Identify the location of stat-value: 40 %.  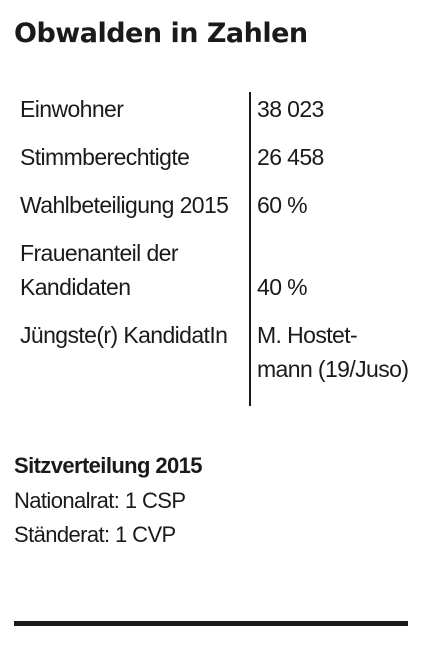
(282, 287).